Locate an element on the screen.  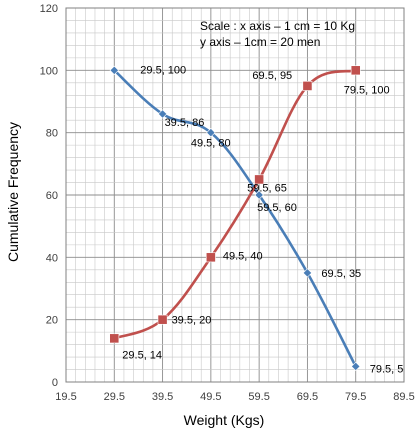
scale-note-line-2: y axis – 1cm = 20 men is located at coordinates (260, 42).